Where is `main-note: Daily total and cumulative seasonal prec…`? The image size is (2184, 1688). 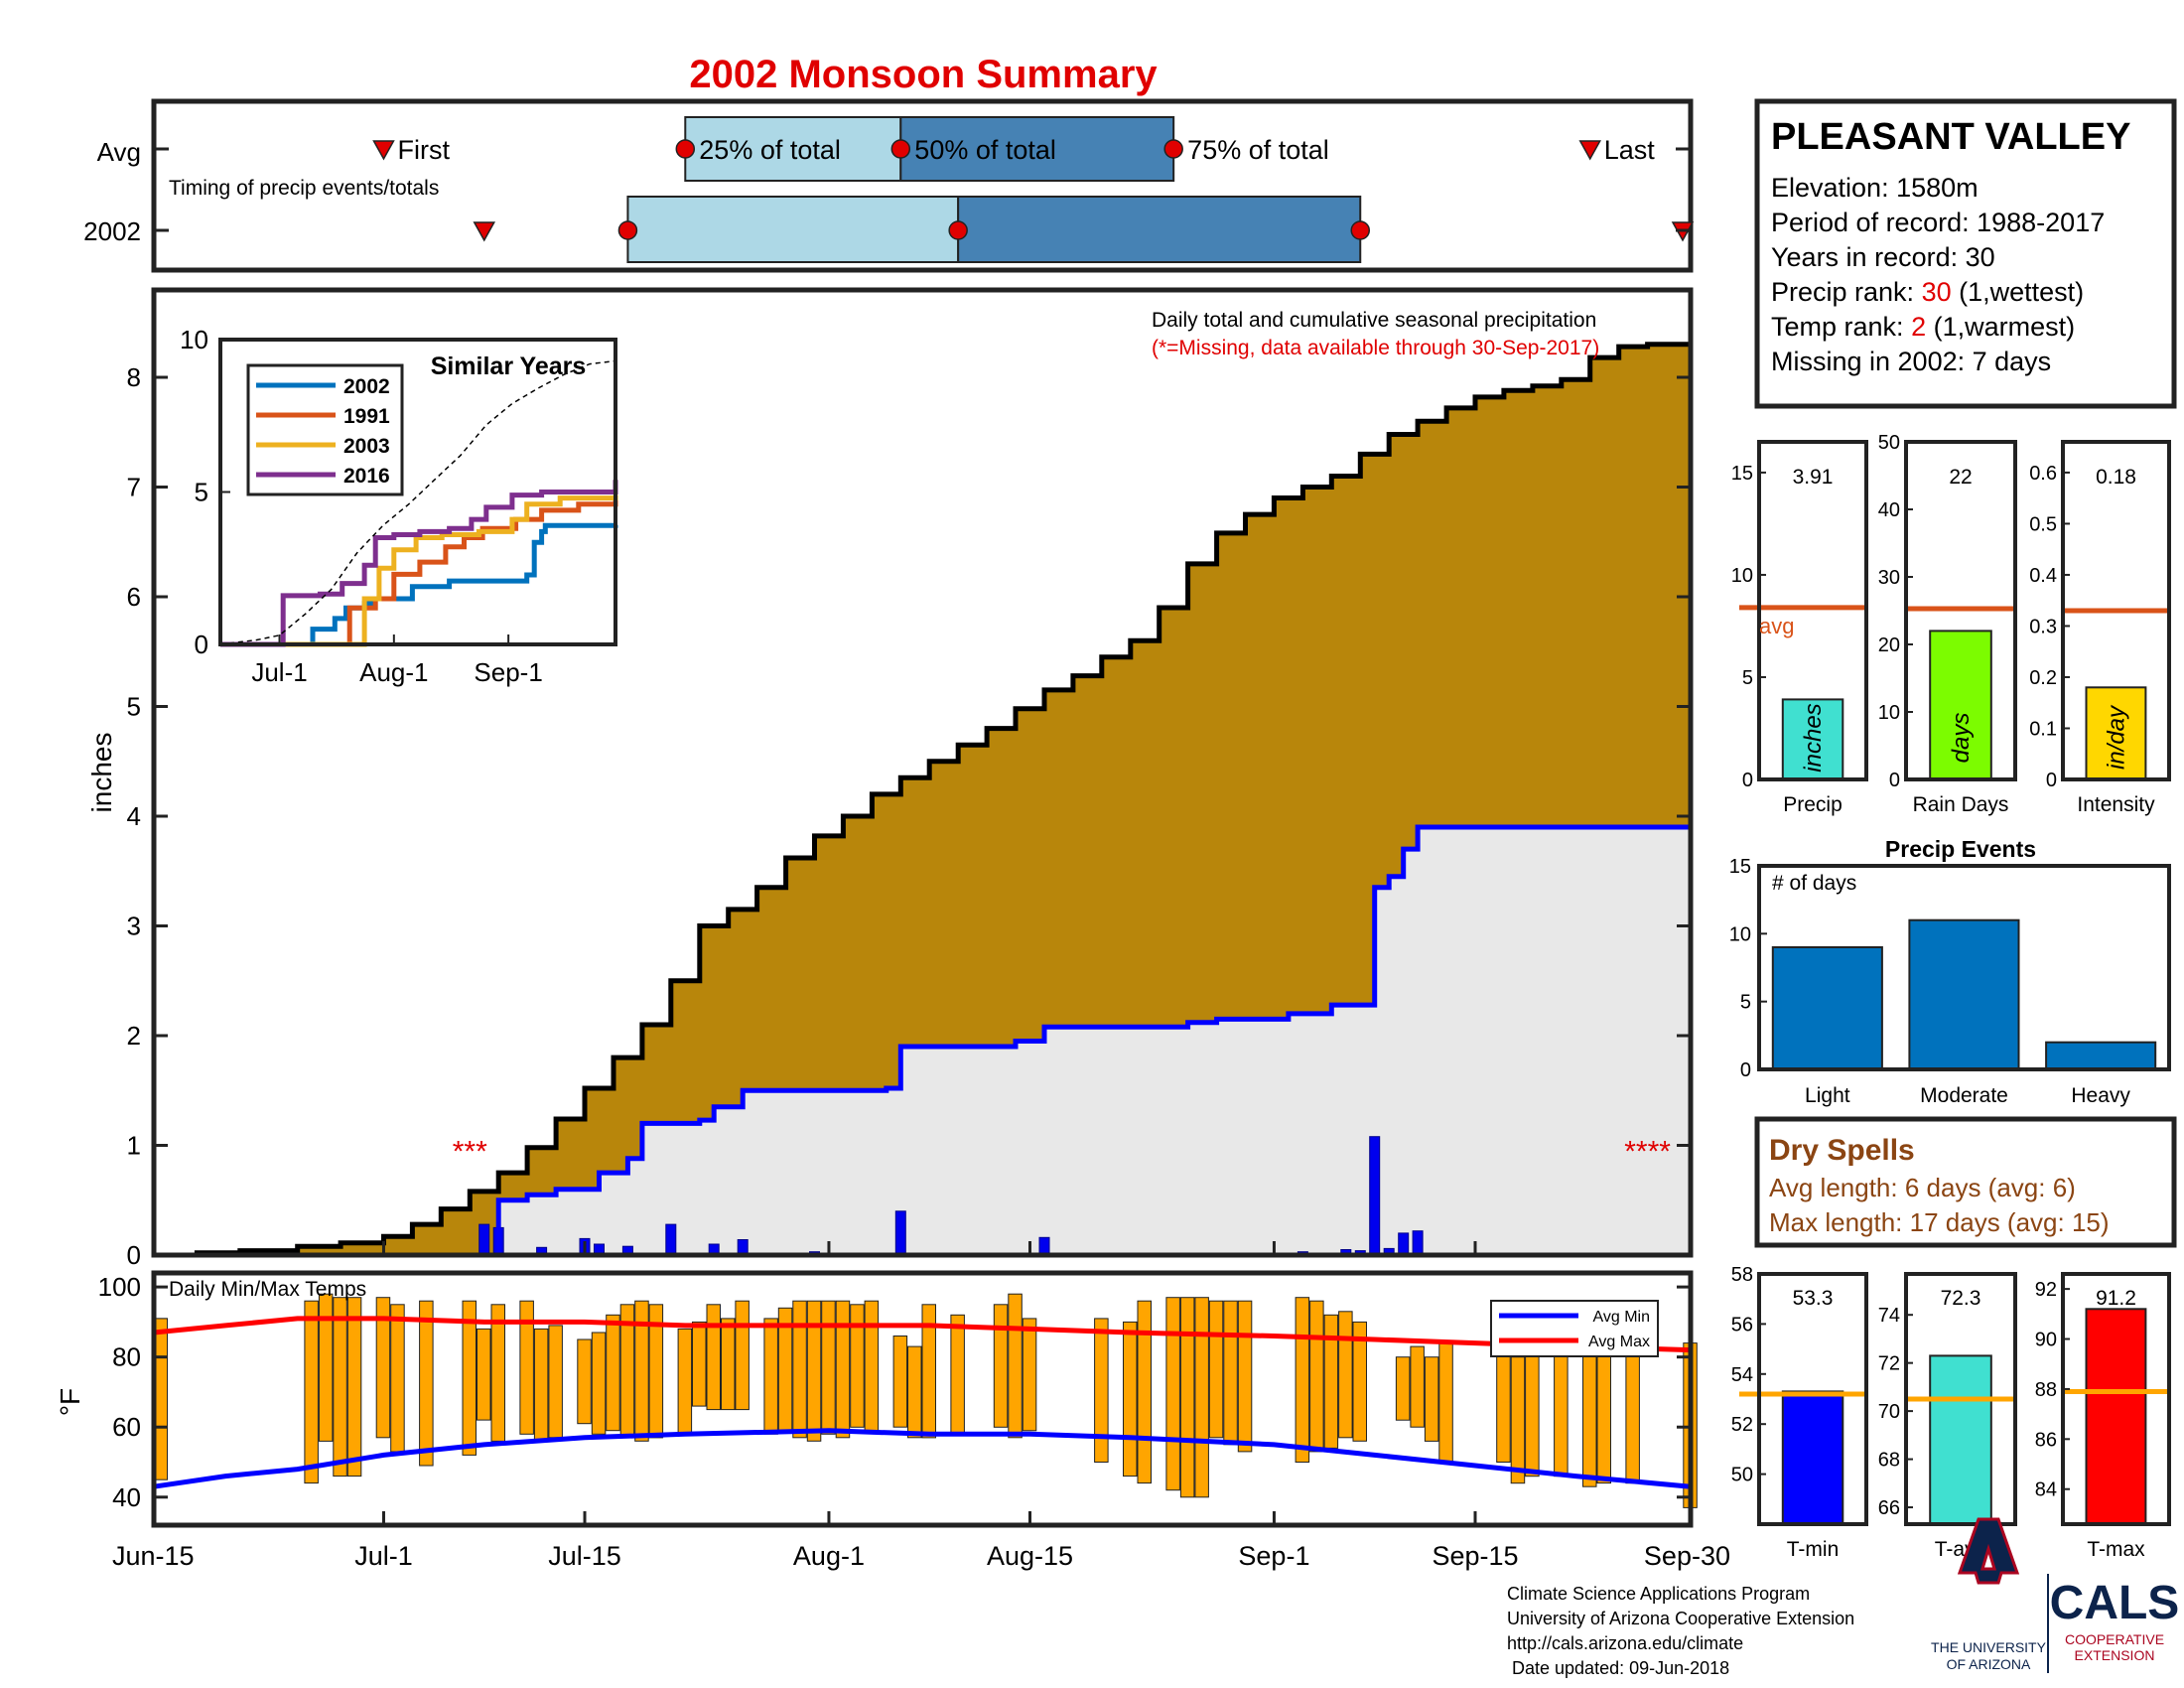 main-note: Daily total and cumulative seasonal prec… is located at coordinates (1374, 320).